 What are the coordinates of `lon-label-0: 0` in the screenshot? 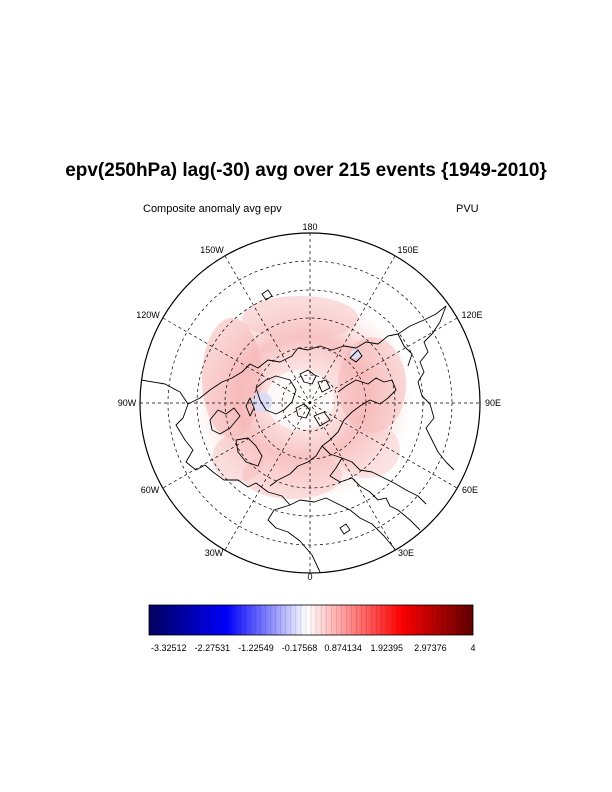 It's located at (309, 577).